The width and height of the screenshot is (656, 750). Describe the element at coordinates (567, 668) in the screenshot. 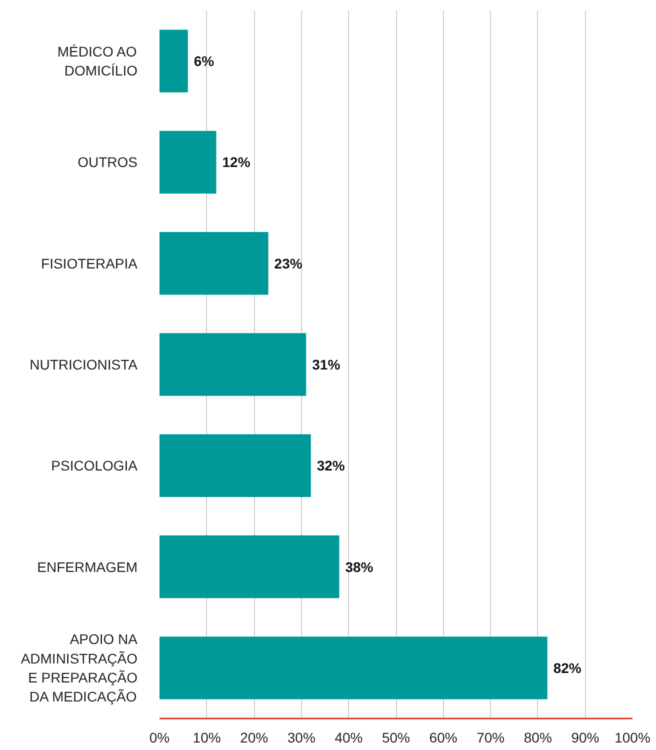

I see `data-label: 82%` at that location.